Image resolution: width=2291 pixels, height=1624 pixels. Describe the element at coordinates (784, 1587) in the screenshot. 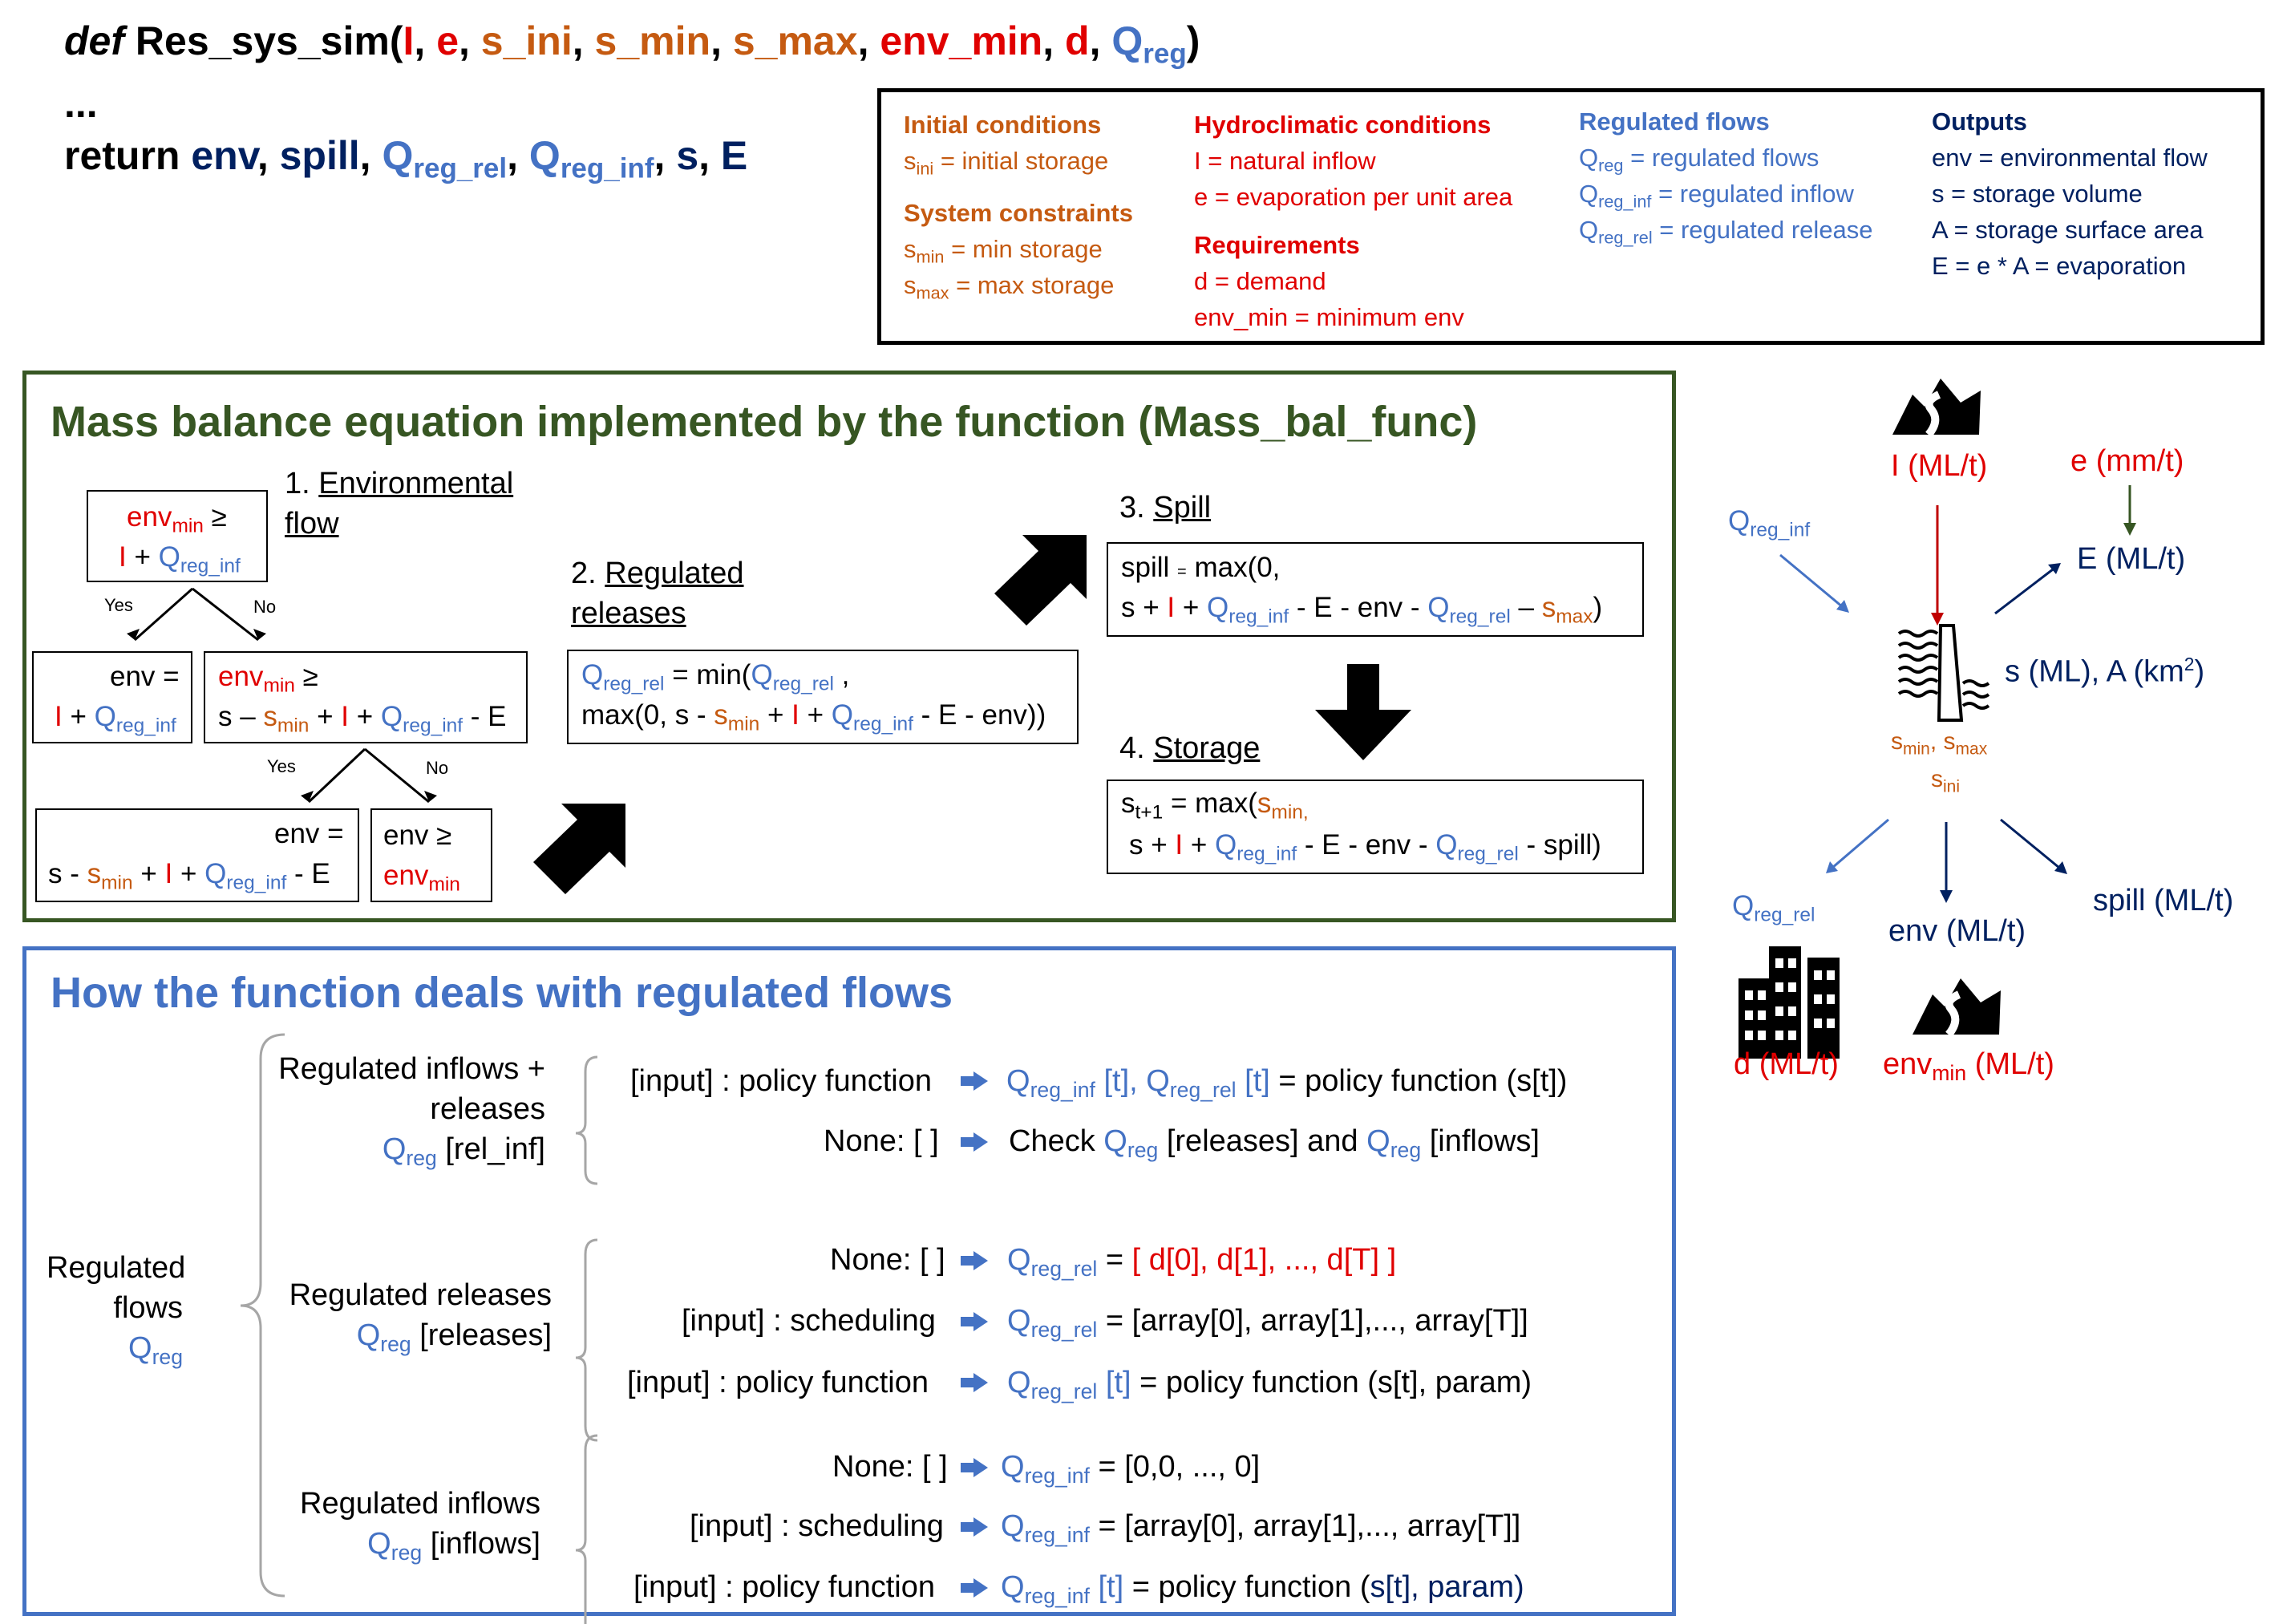

I see `row8-policy: [input] : policy function` at that location.